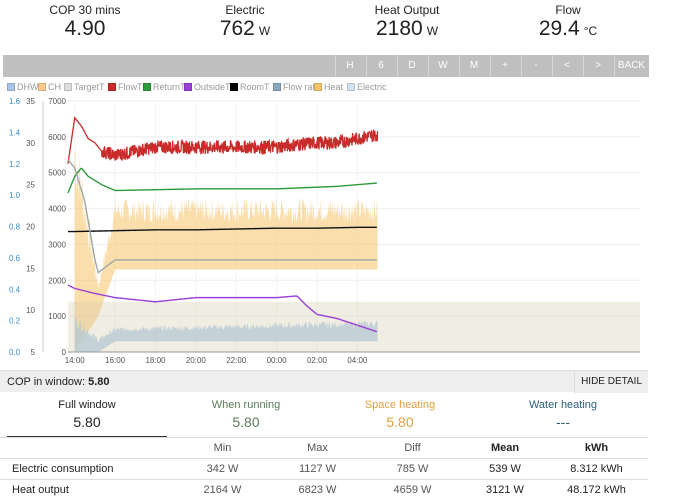 Image resolution: width=681 pixels, height=501 pixels. Describe the element at coordinates (222, 216) in the screenshot. I see `series-line-targett` at that location.